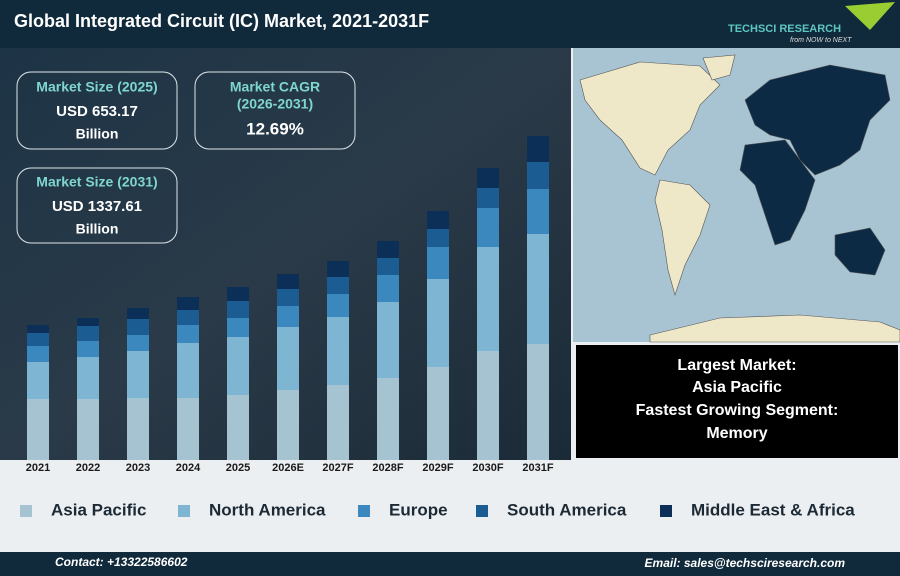 The height and width of the screenshot is (576, 900). I want to click on legend-label: South America, so click(567, 509).